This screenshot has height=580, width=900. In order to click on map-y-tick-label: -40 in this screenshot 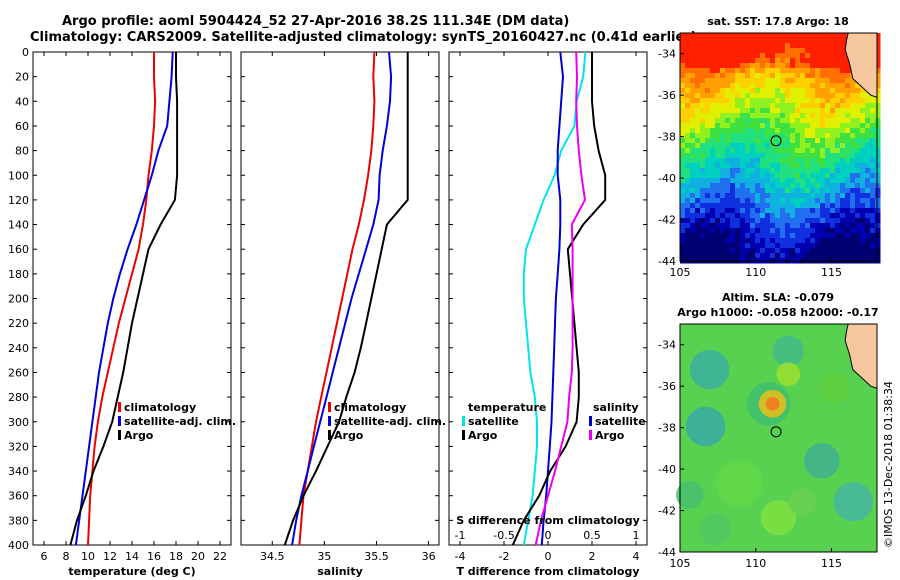, I will do `click(667, 178)`.